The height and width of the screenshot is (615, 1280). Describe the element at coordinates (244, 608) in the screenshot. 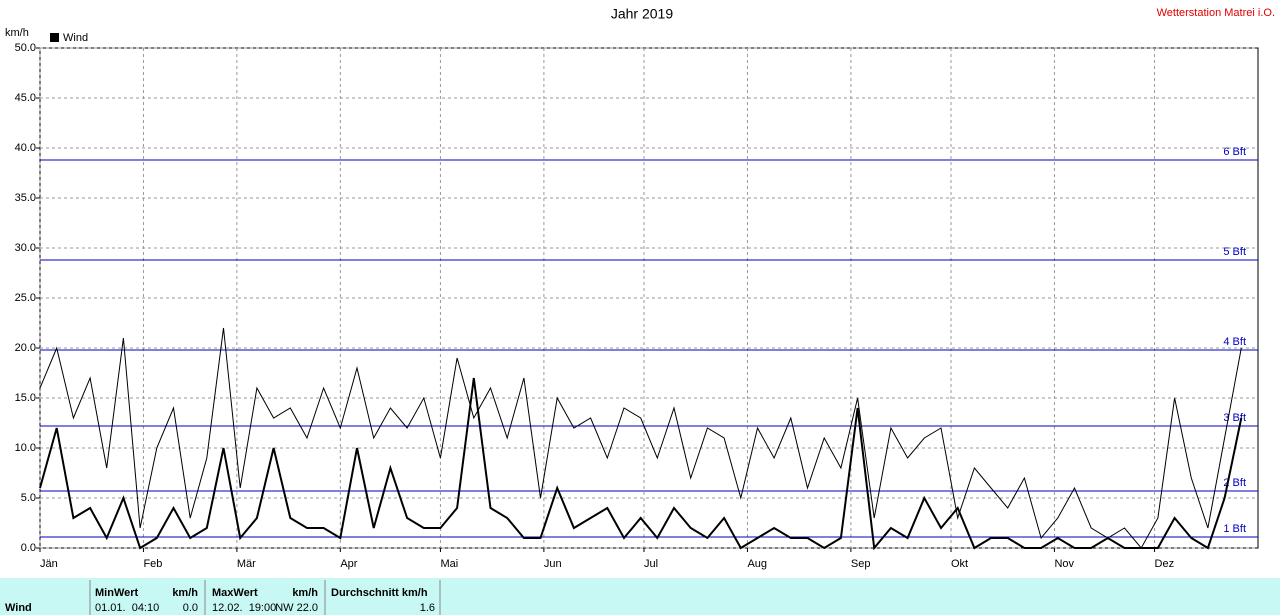

I see `table-cell: 12.02. 19:00` at that location.